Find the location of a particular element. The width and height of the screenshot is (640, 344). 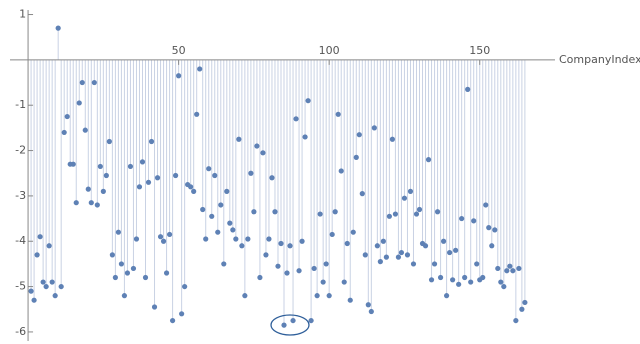

x-axis-label: CompanyIndex is located at coordinates (599, 59).